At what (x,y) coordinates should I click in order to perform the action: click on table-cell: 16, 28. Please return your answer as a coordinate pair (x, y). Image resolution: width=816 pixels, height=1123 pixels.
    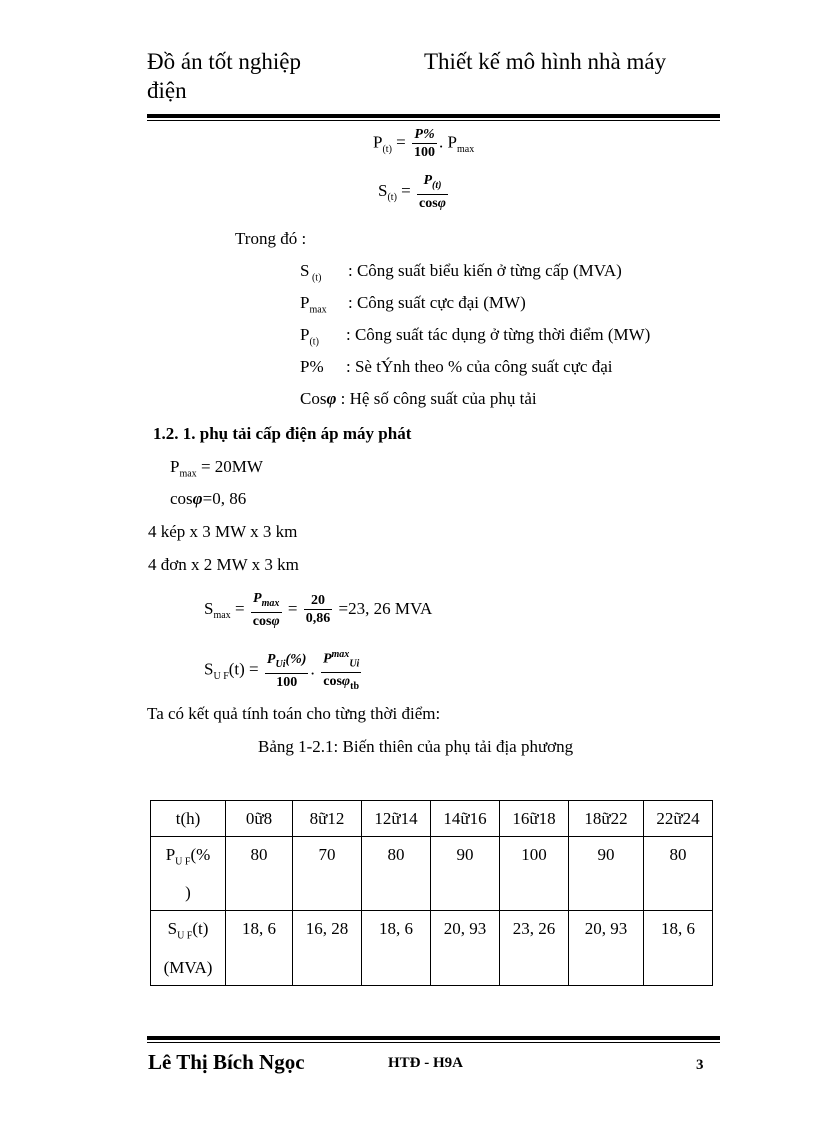
    Looking at the image, I should click on (327, 948).